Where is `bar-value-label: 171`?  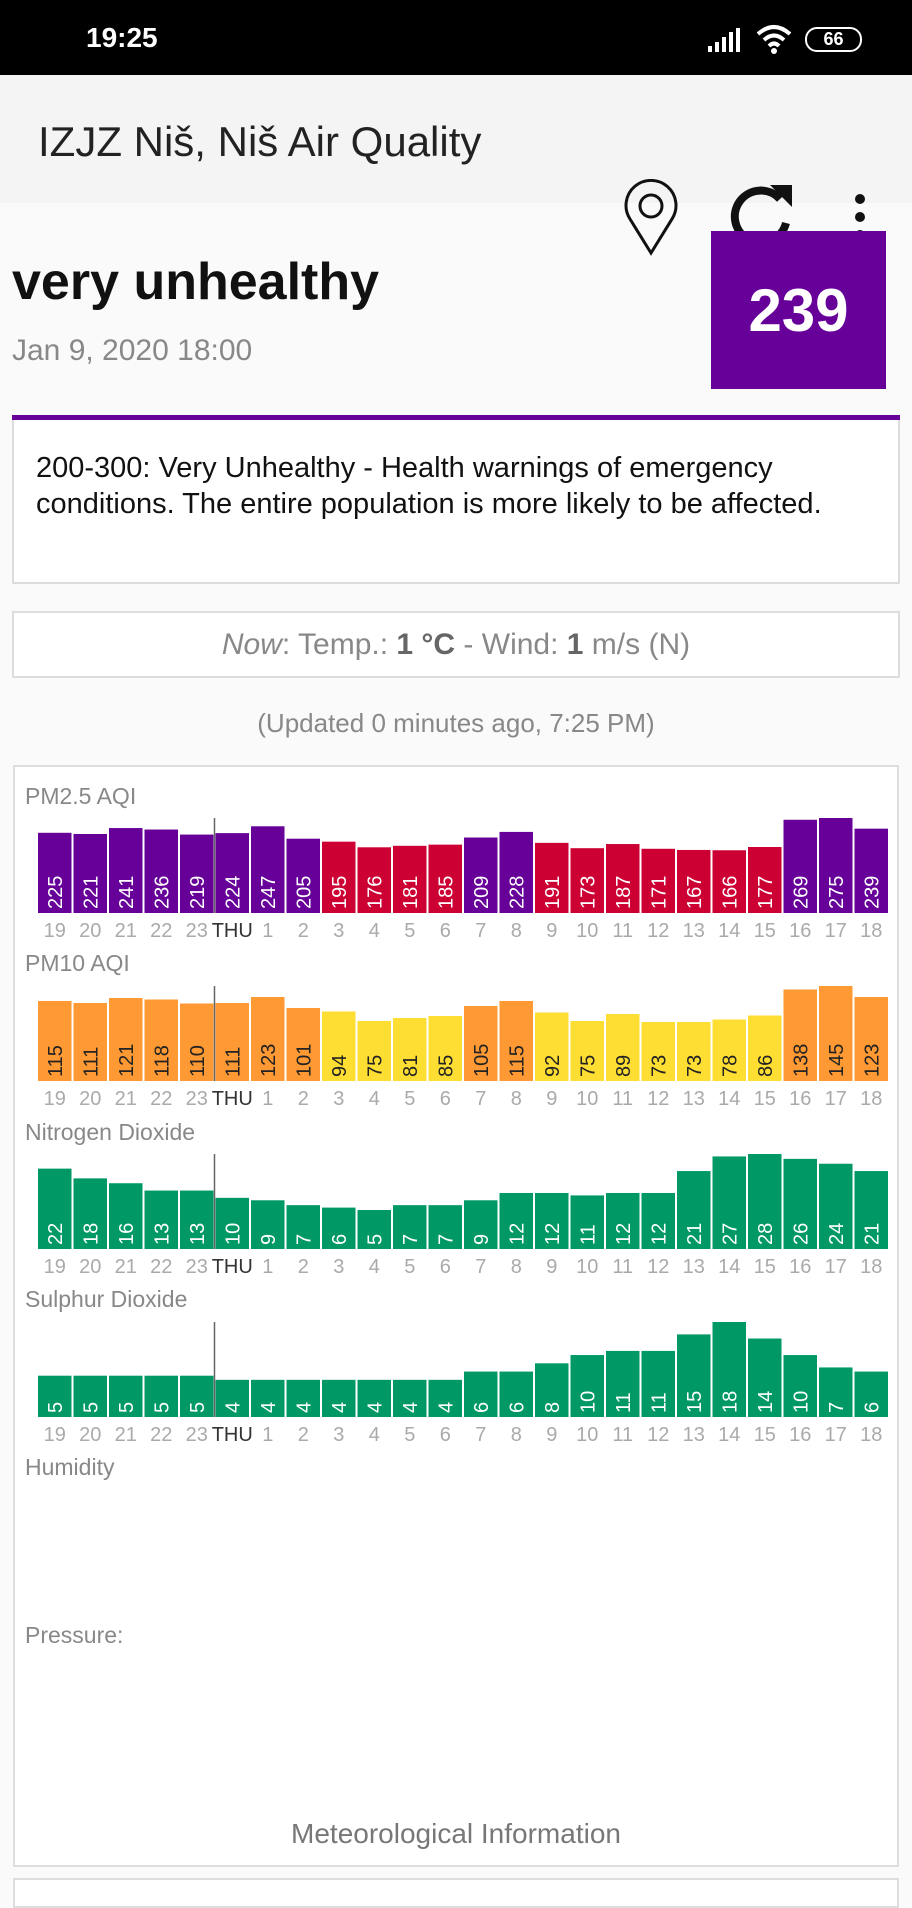
bar-value-label: 171 is located at coordinates (659, 892).